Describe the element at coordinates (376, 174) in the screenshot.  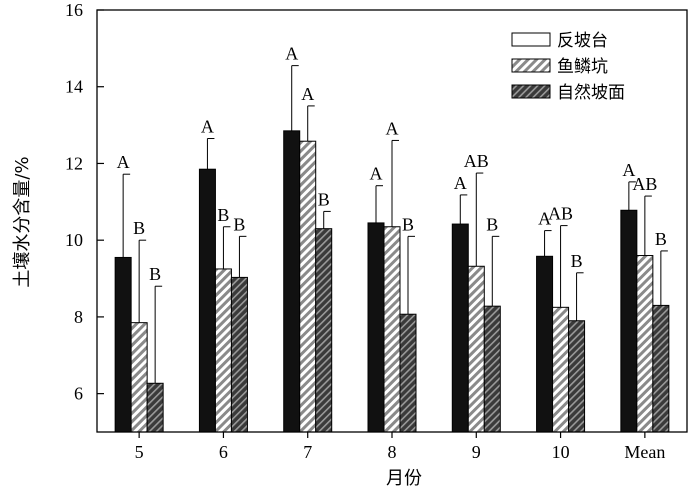
I see `sig-letter-反坡台-8: A` at that location.